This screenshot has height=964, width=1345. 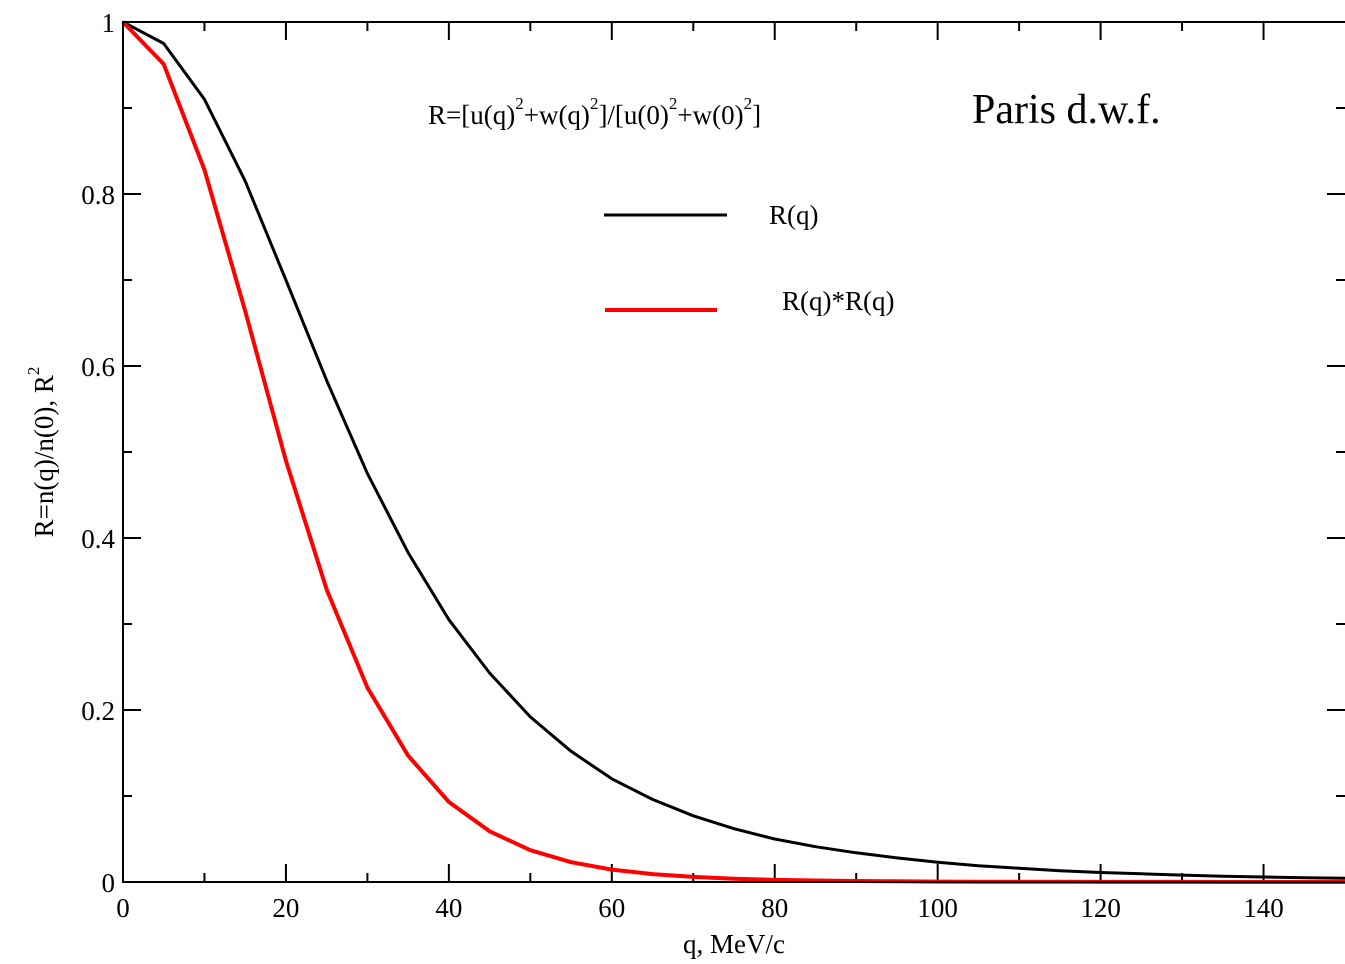 What do you see at coordinates (109, 23) in the screenshot?
I see `y-tick-label: 1` at bounding box center [109, 23].